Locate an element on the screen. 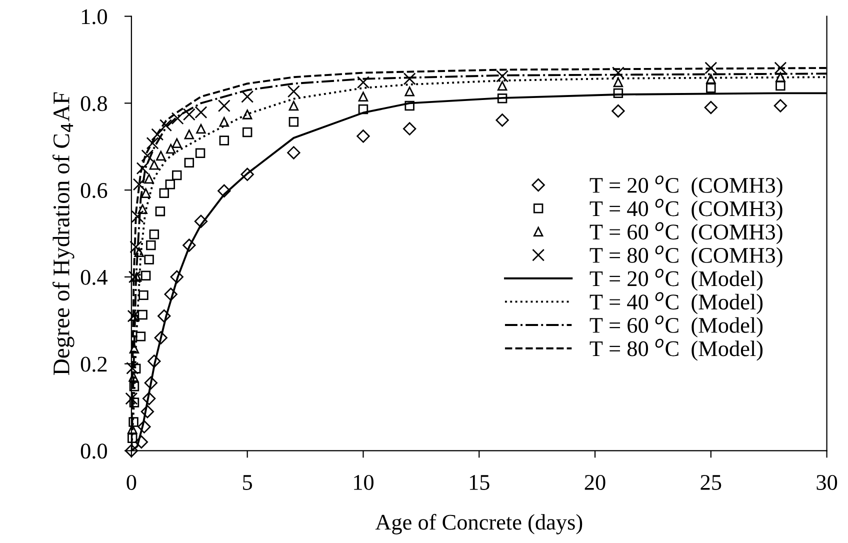  legend-label: T = 60 $^{o}$C (Model) is located at coordinates (676, 326).